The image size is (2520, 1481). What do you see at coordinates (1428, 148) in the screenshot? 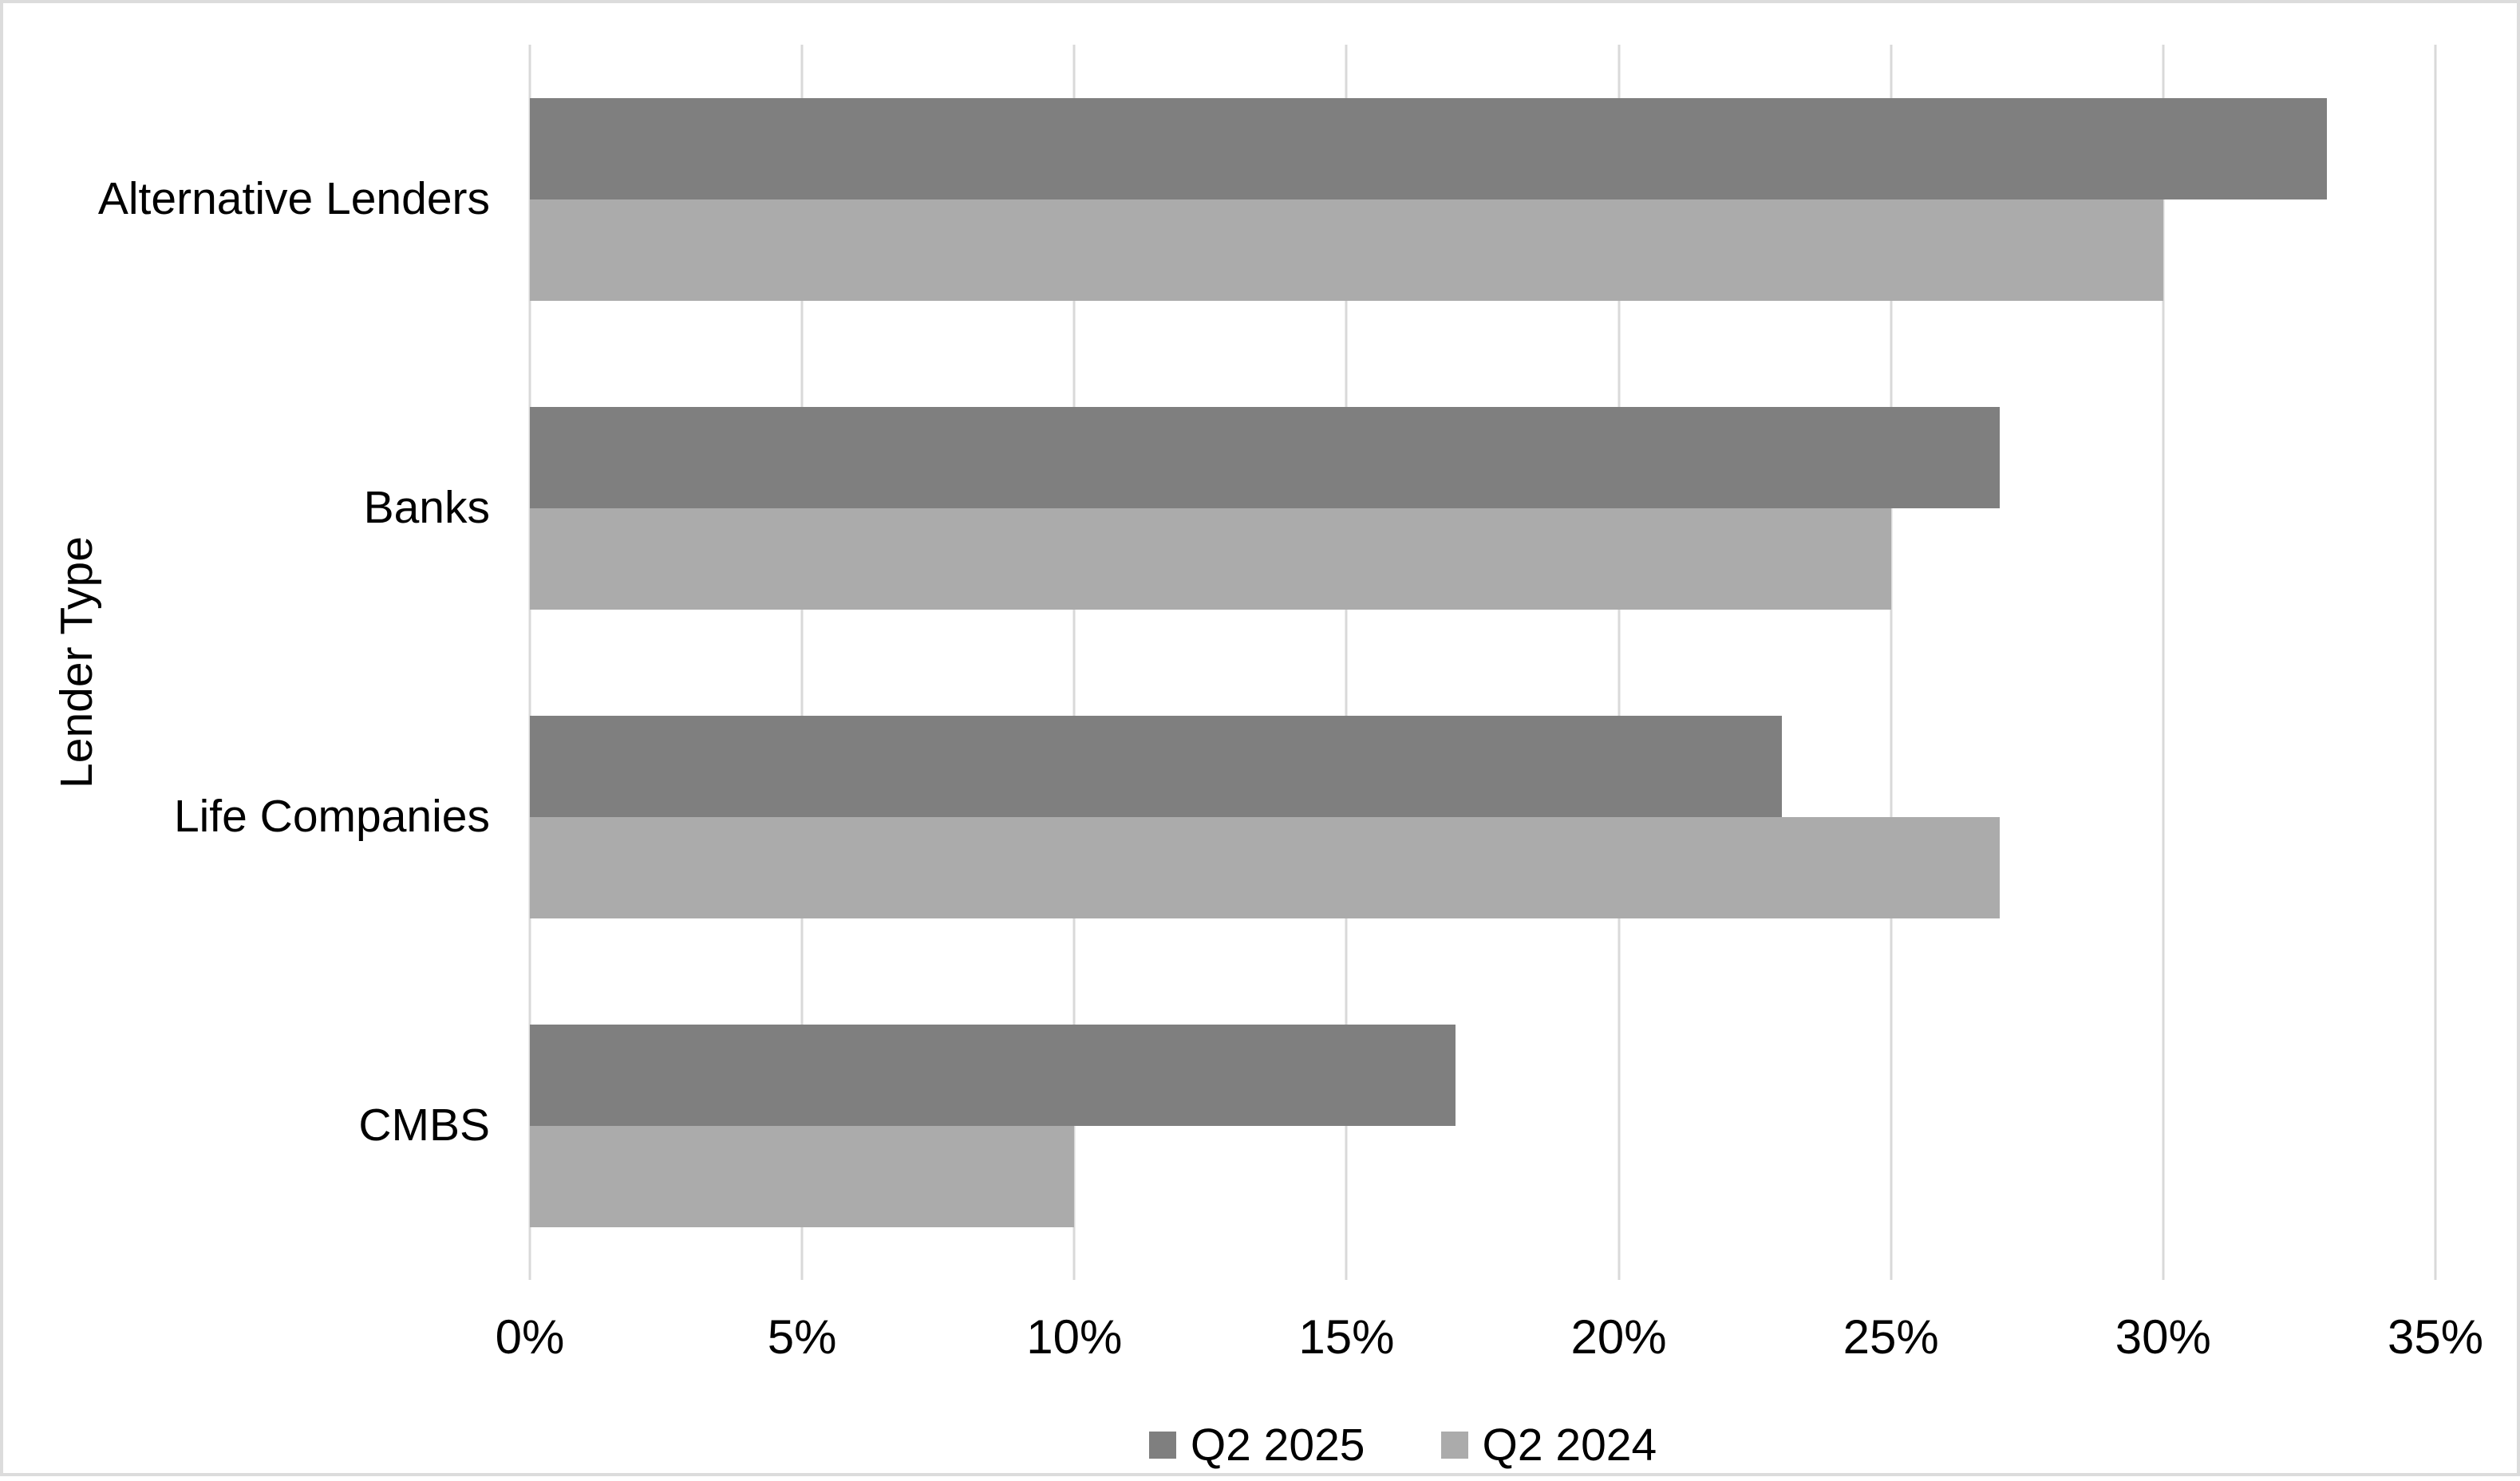
I see `bar-alternative-lenders-q2-2025` at bounding box center [1428, 148].